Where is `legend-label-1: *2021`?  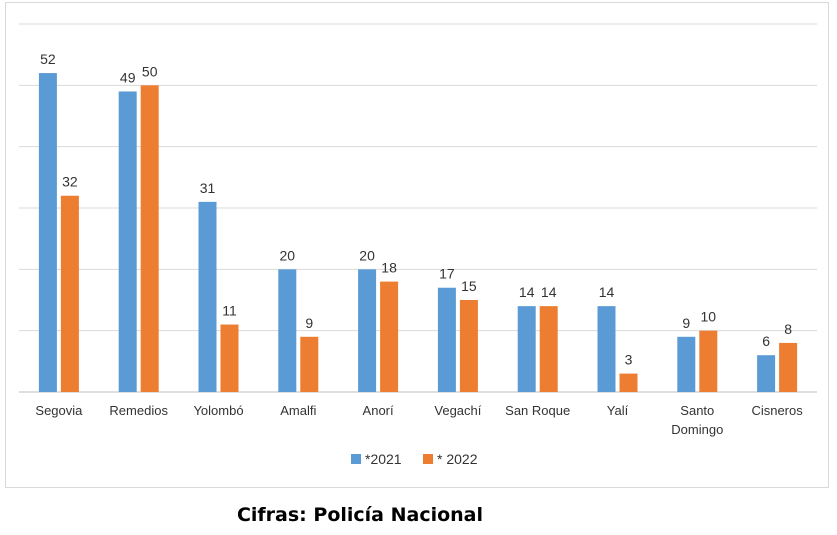 legend-label-1: *2021 is located at coordinates (383, 459).